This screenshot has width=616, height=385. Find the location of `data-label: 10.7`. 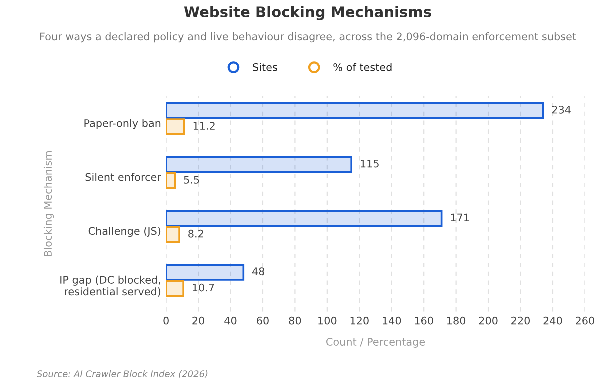

data-label: 10.7 is located at coordinates (203, 288).